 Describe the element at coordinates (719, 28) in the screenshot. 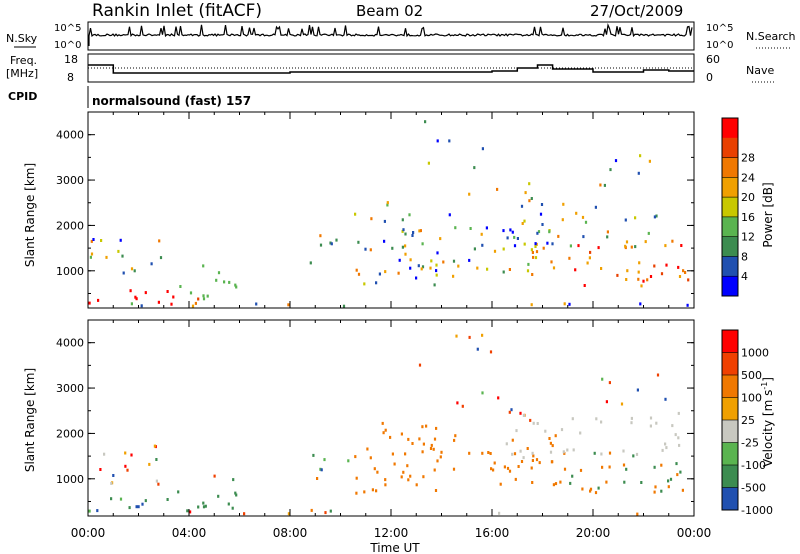

I see `search-tick-top: 10^5` at that location.